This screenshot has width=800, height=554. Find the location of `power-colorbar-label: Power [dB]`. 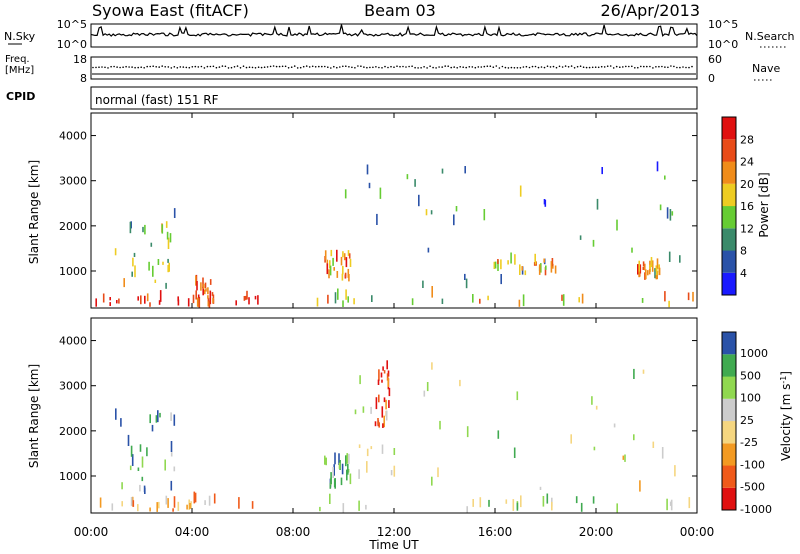

power-colorbar-label: Power [dB] is located at coordinates (764, 204).